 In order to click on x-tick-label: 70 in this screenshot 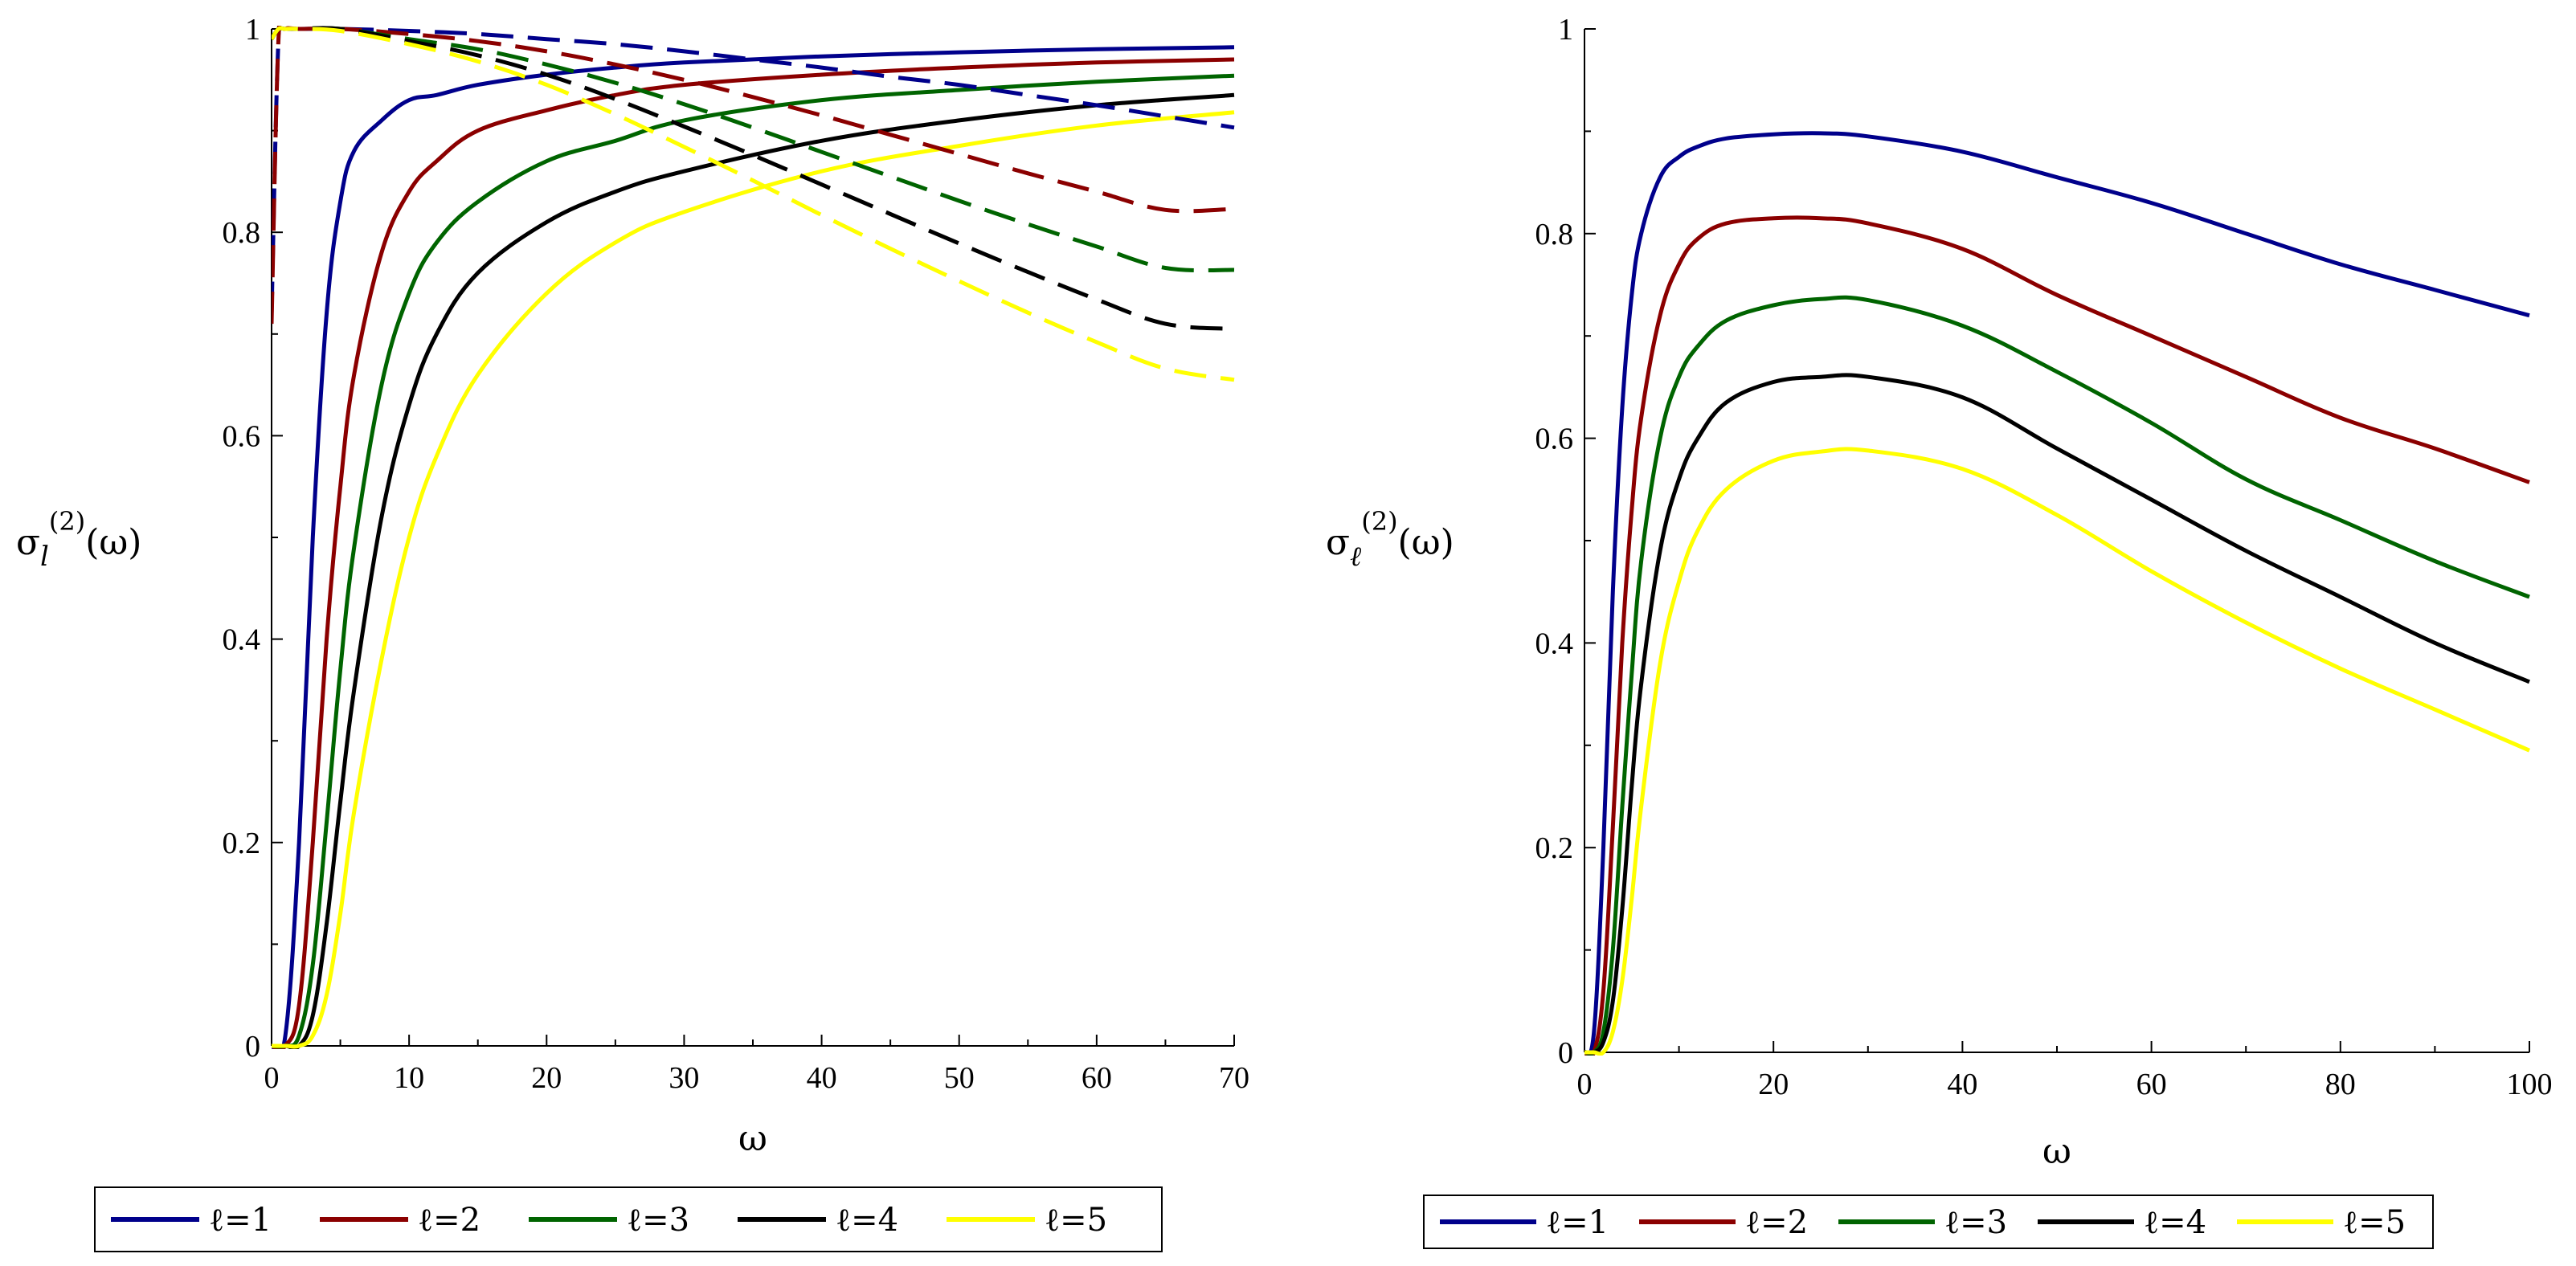, I will do `click(1234, 1078)`.